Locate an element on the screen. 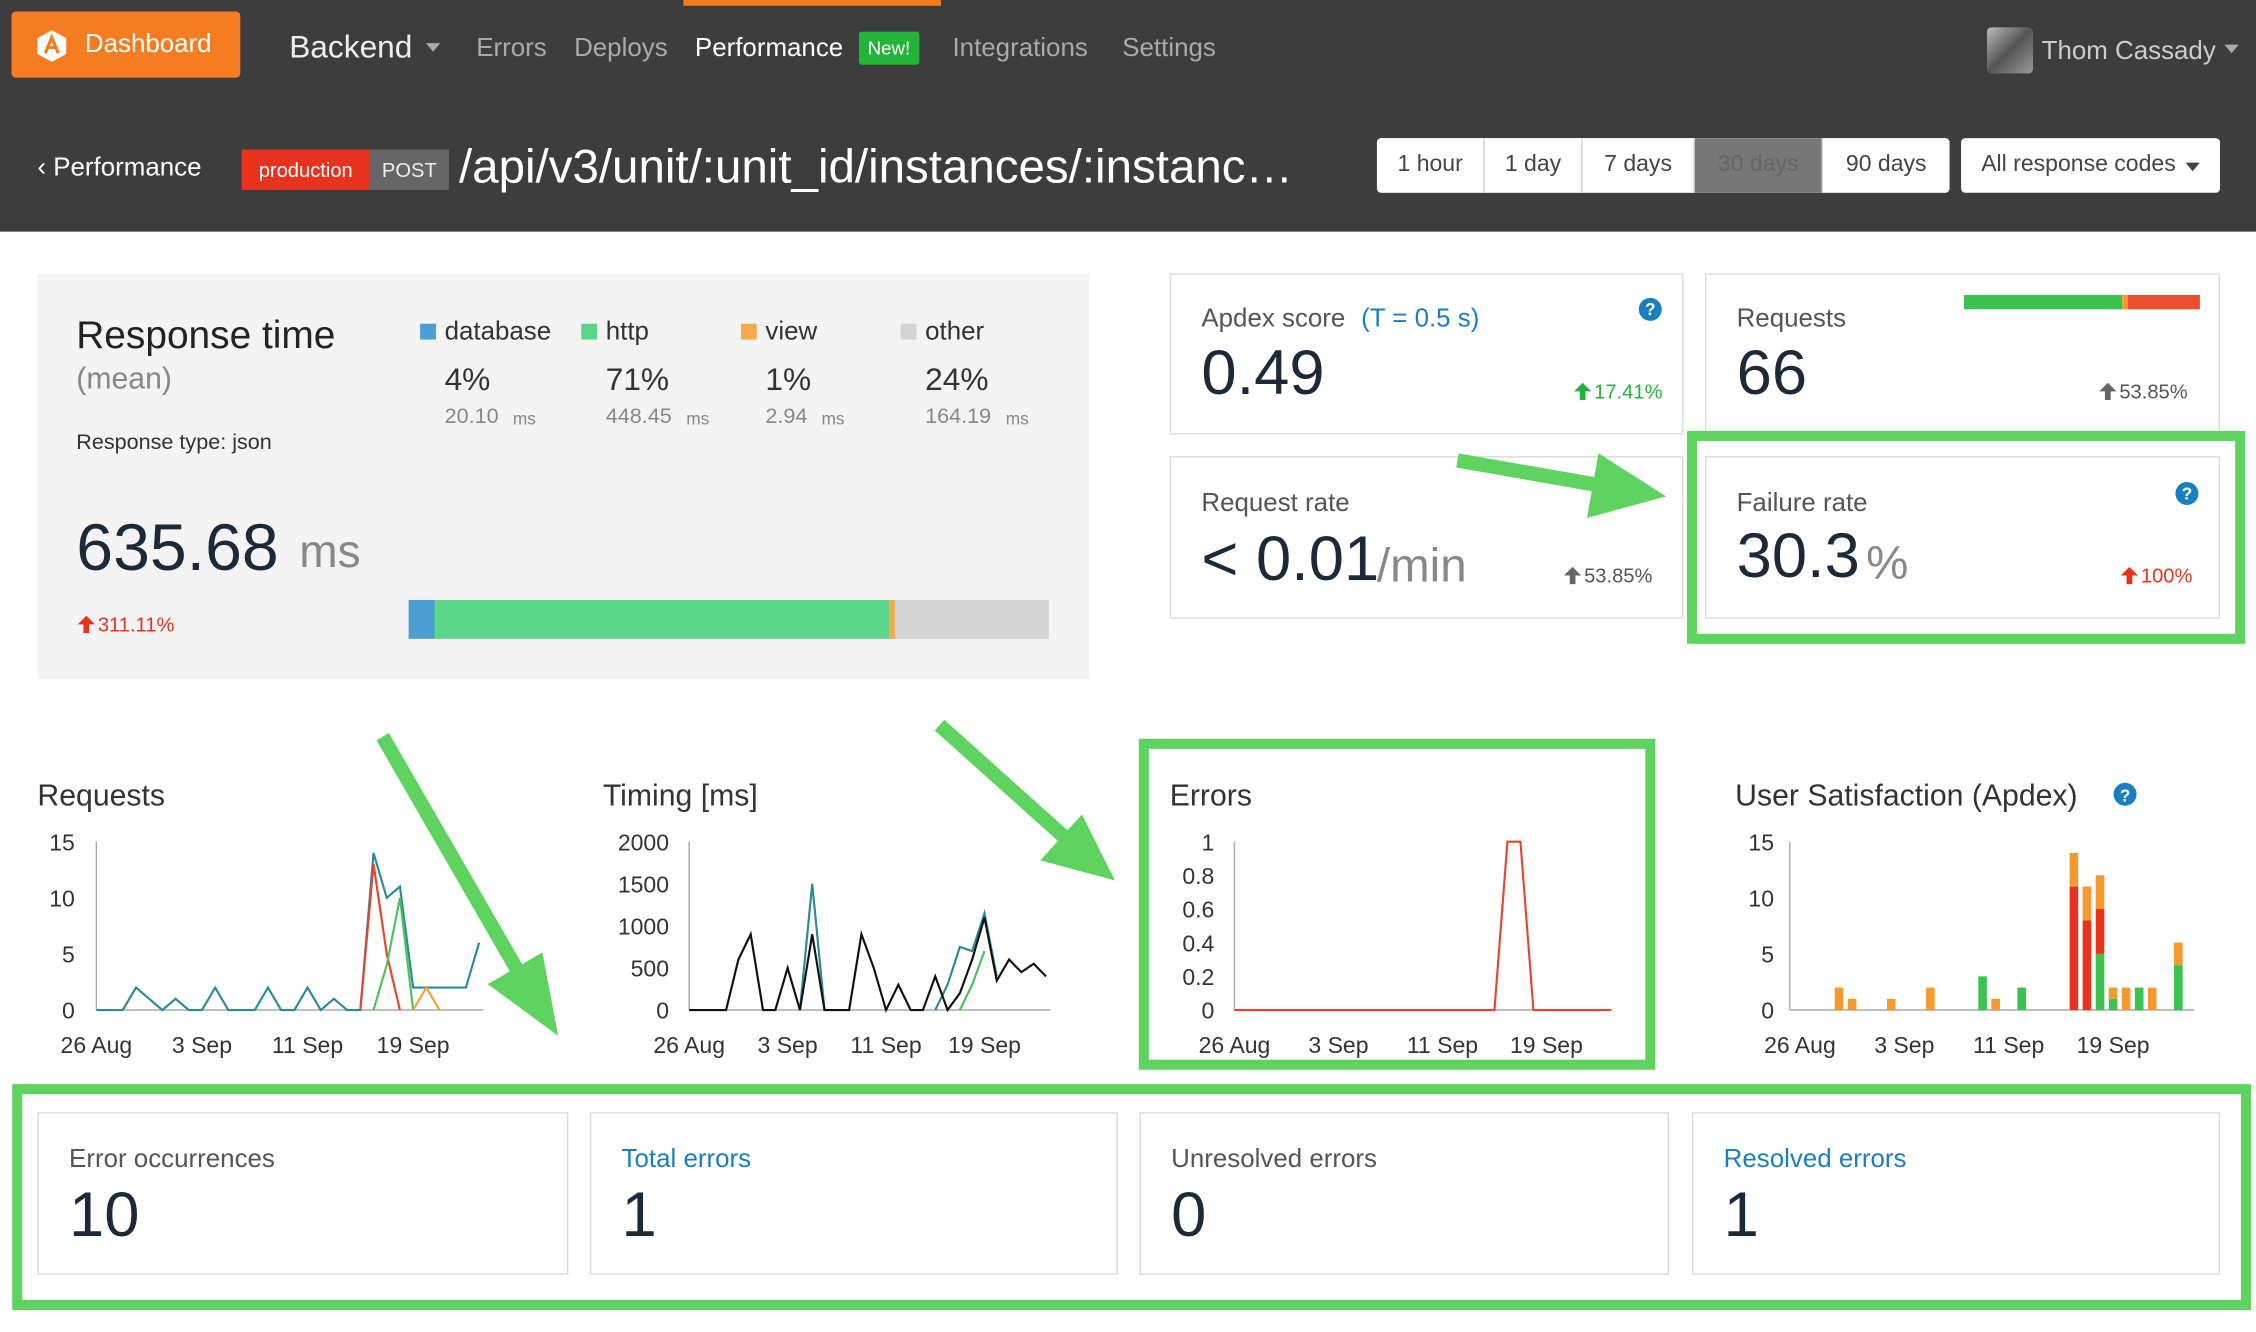 The width and height of the screenshot is (2256, 1332). response-value: 635.68 is located at coordinates (177, 547).